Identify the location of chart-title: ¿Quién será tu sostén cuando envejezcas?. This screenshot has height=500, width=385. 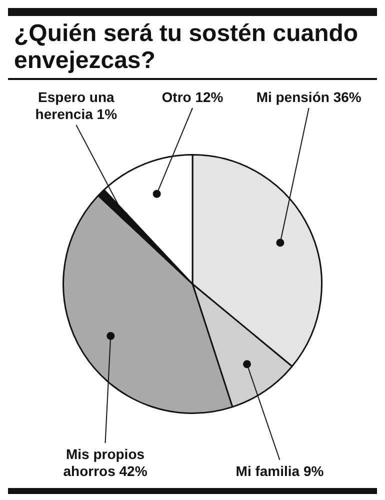
(186, 47).